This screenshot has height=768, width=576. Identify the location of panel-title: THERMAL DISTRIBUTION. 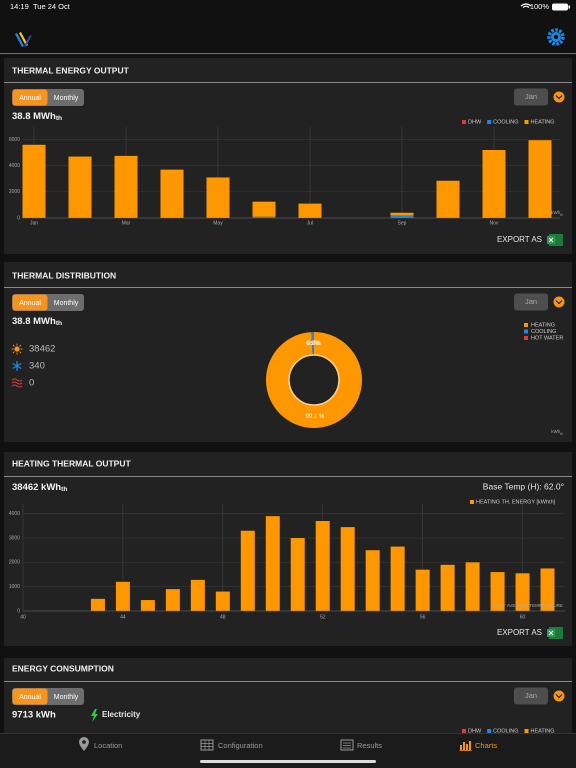
(64, 275).